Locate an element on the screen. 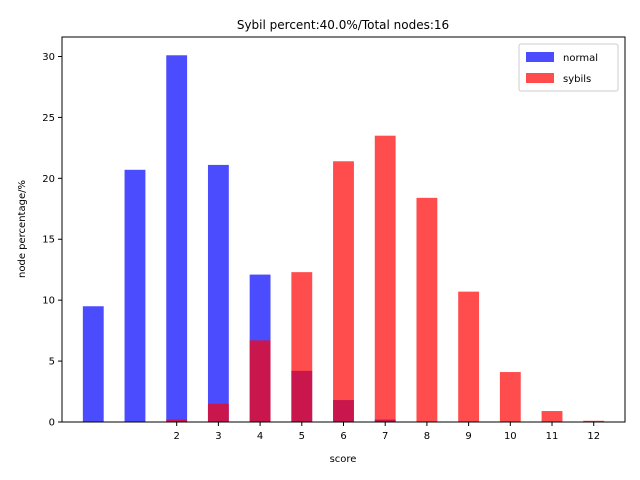 This screenshot has height=480, width=640. y-tick-label: 20 is located at coordinates (48, 179).